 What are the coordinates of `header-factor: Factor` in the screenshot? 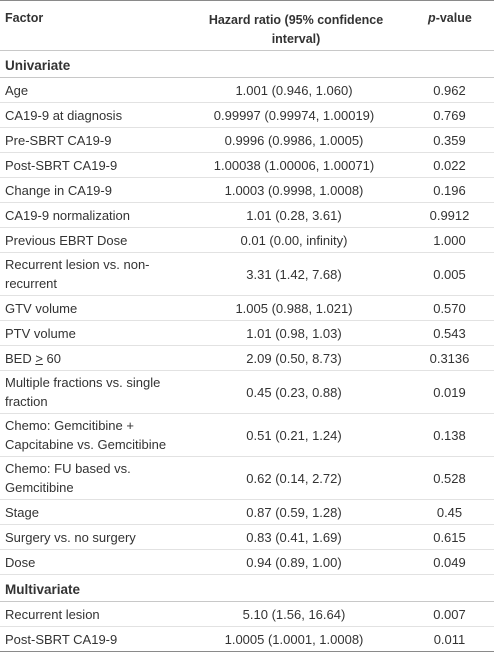 It's located at (24, 18).